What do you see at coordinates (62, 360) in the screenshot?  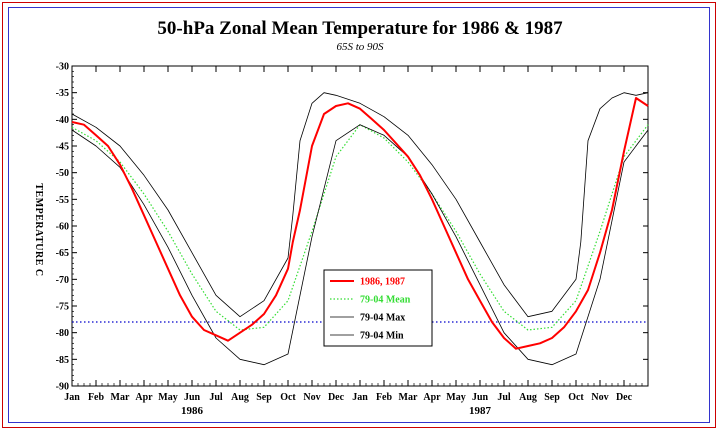 I see `y-tick-label: -85` at bounding box center [62, 360].